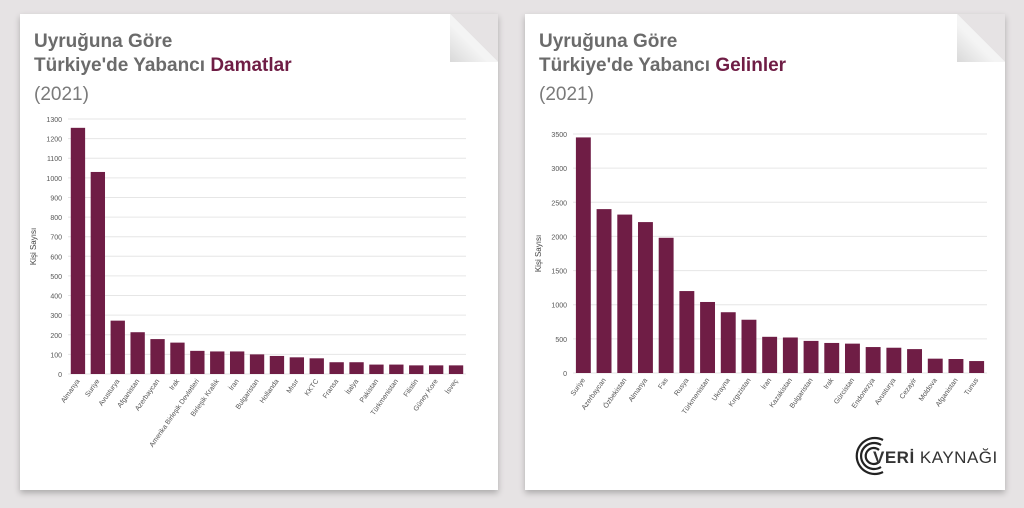  Describe the element at coordinates (663, 384) in the screenshot. I see `x-tick-label: Fas` at that location.